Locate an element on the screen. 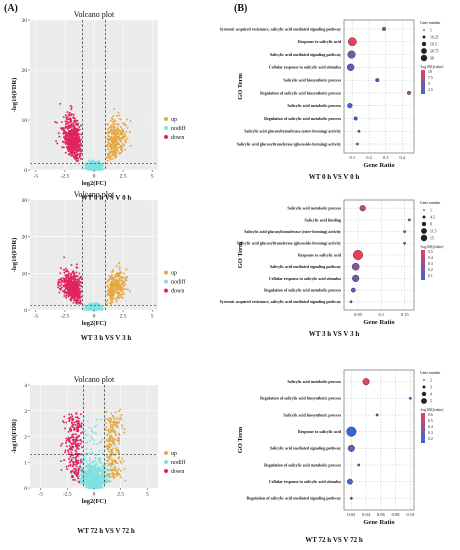  y-tick-label: 20 is located at coordinates (25, 238).